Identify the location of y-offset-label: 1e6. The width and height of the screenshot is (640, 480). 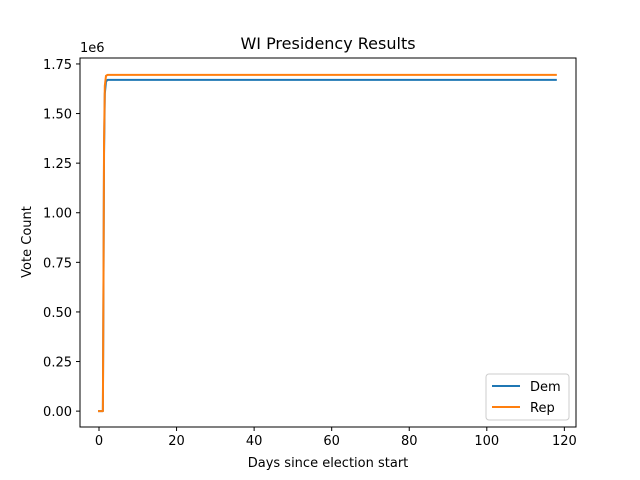
(92, 48).